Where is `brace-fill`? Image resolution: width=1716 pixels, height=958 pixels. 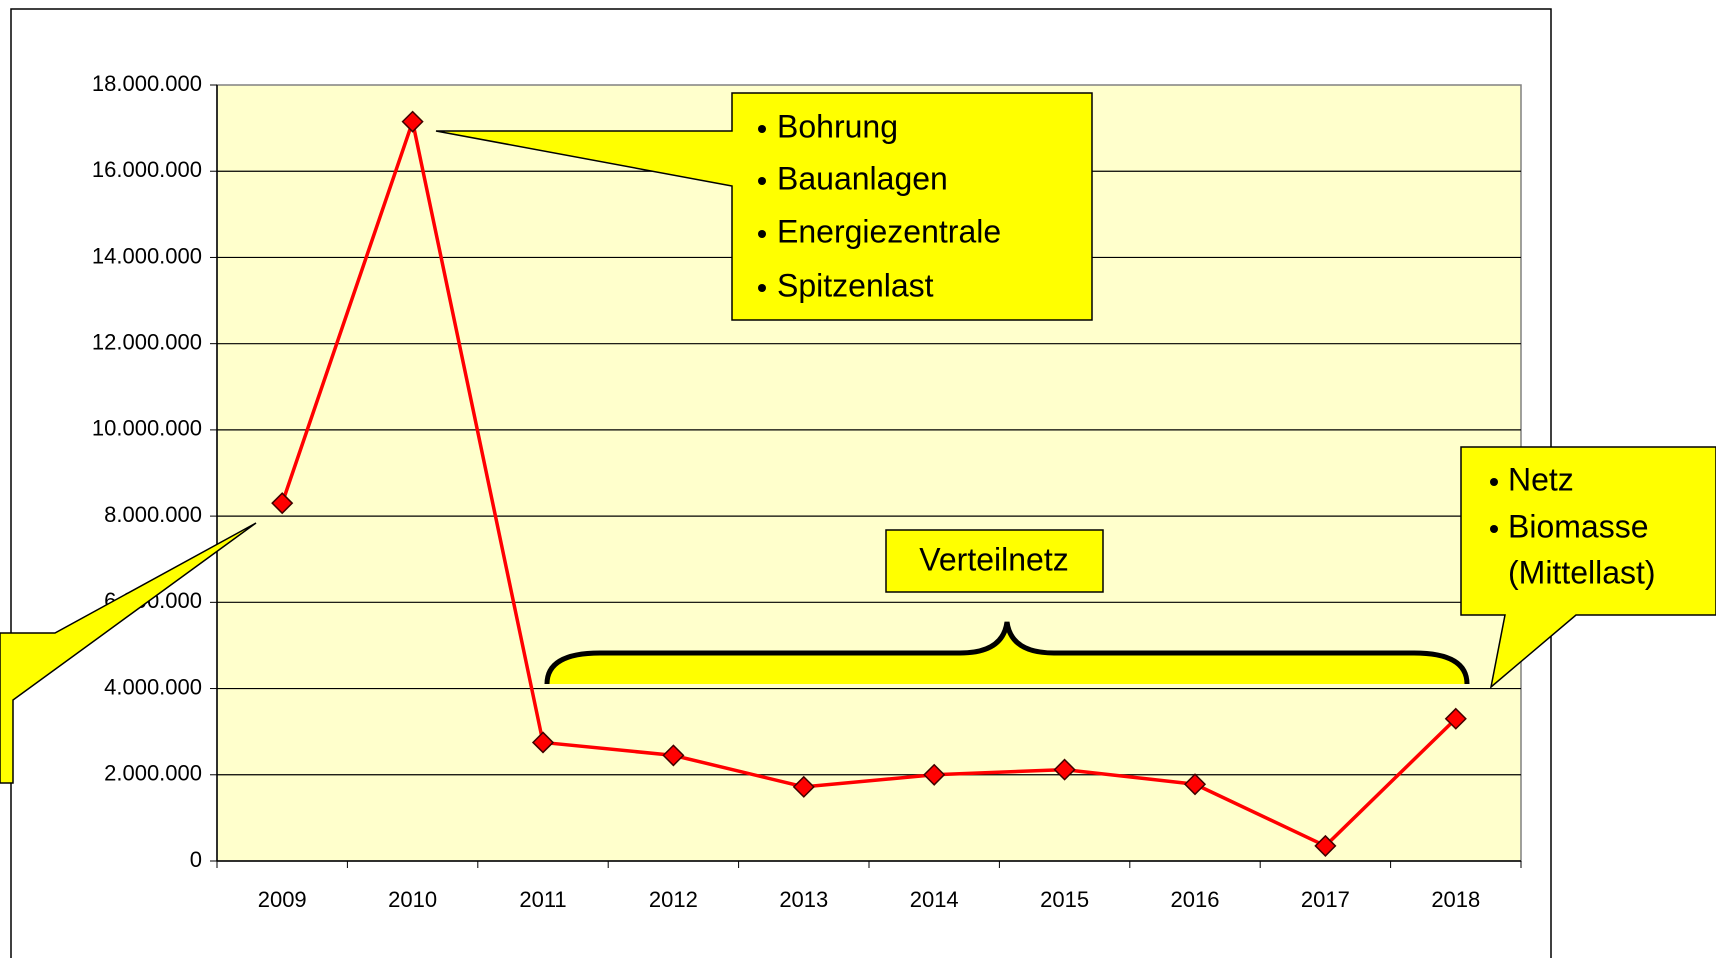
brace-fill is located at coordinates (1007, 653).